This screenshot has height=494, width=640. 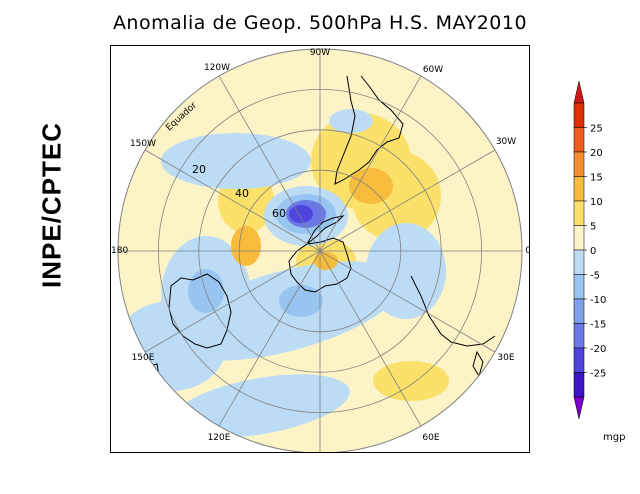 What do you see at coordinates (527, 251) in the screenshot?
I see `longitude-label: 0` at bounding box center [527, 251].